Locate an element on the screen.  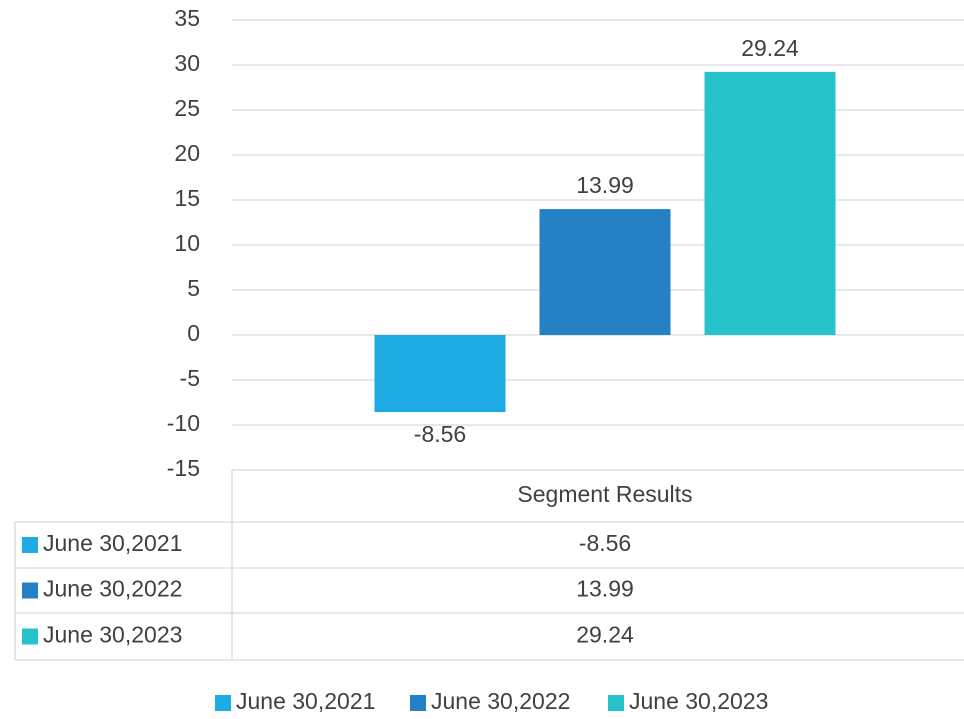
table-row-label: June 30,2023 is located at coordinates (112, 635).